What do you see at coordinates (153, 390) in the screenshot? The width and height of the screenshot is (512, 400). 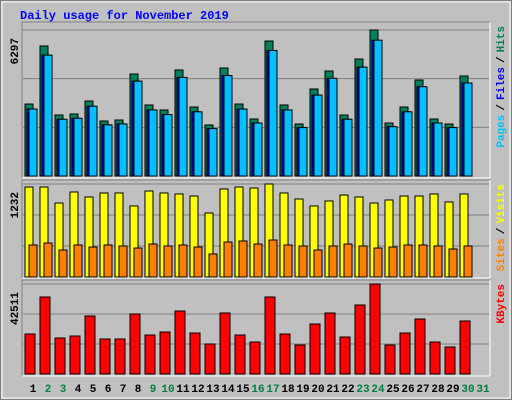 I see `x-tick-label: 9` at bounding box center [153, 390].